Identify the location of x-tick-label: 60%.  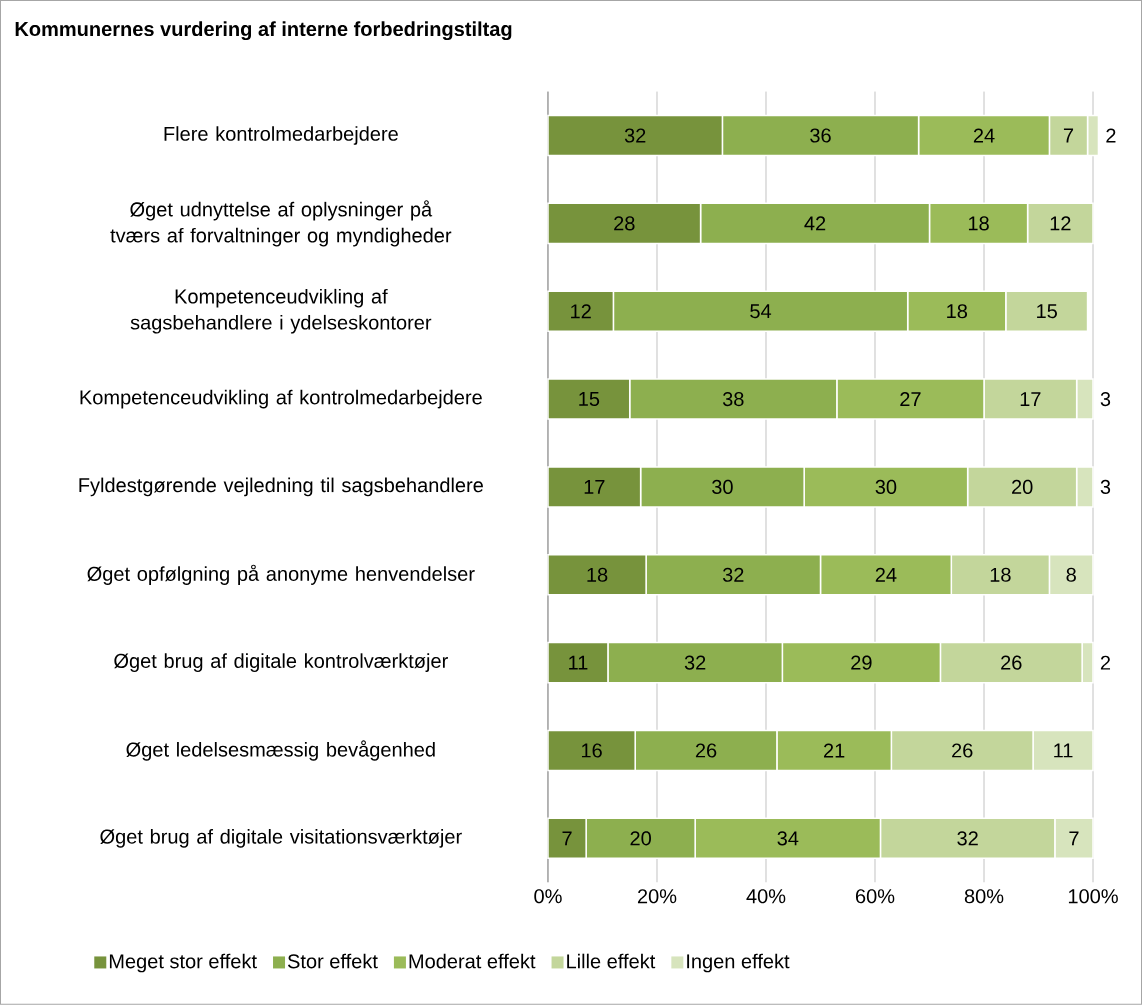
(875, 896).